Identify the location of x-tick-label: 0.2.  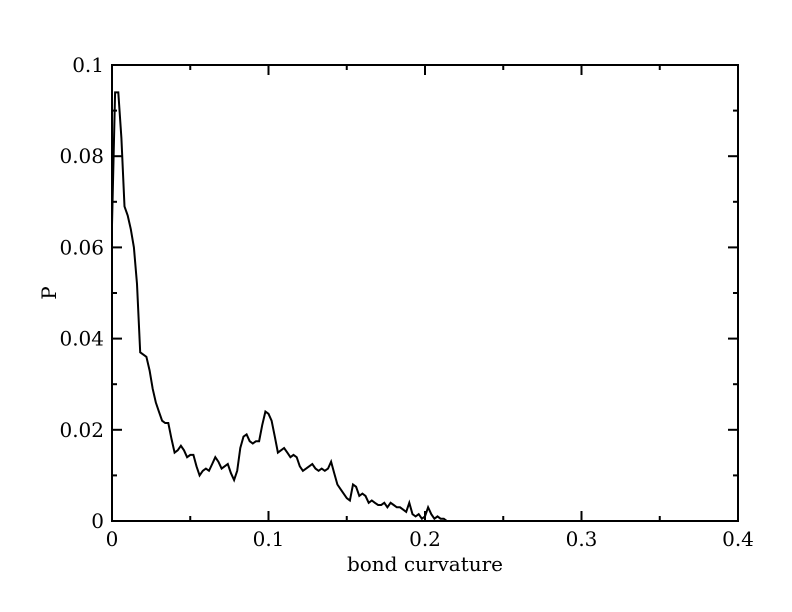
(425, 539).